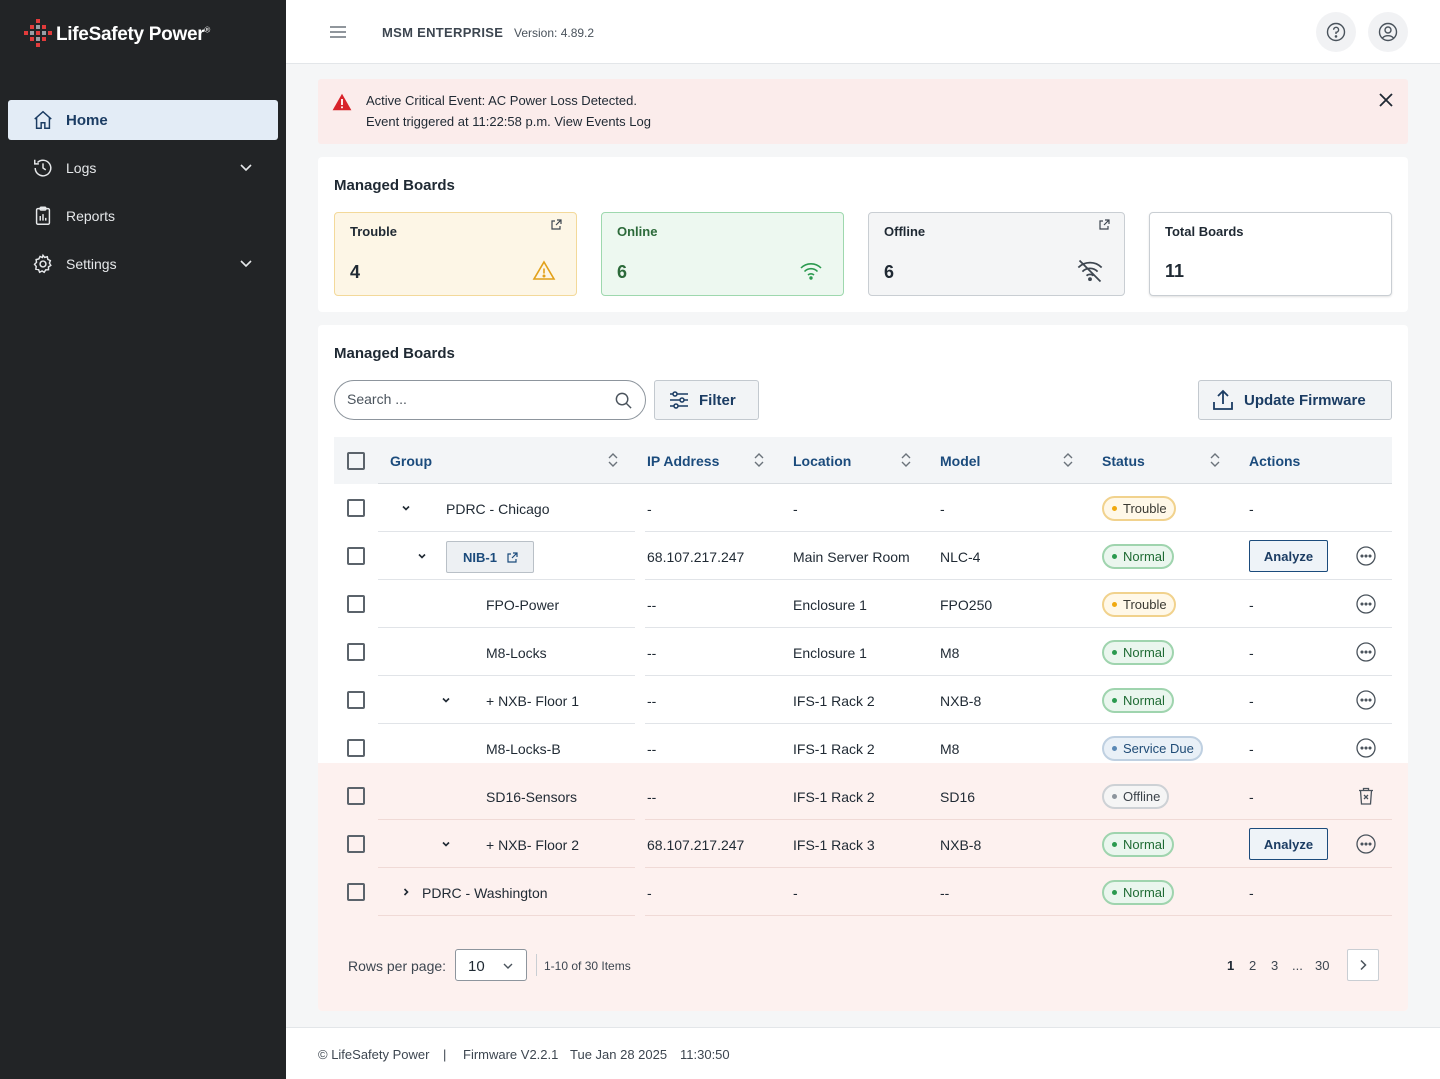 The width and height of the screenshot is (1440, 1079). I want to click on table-row: M8-Locks -- Enclosure 1 M8 Normal -, so click(863, 652).